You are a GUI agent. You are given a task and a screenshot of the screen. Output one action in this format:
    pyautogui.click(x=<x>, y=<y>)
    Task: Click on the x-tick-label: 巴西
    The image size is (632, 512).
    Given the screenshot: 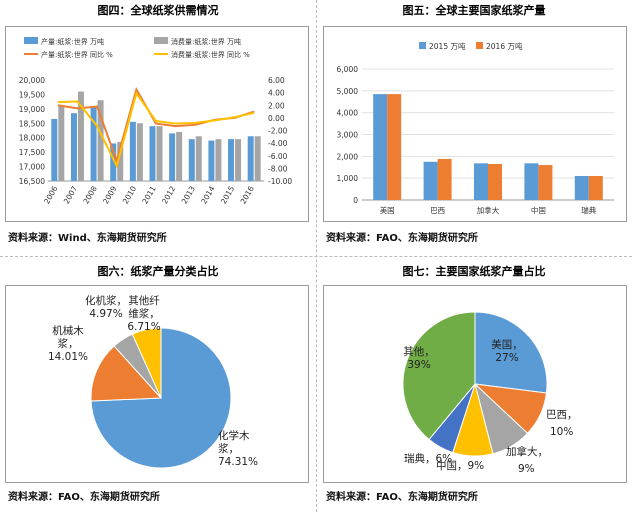 What is the action you would take?
    pyautogui.click(x=437, y=210)
    